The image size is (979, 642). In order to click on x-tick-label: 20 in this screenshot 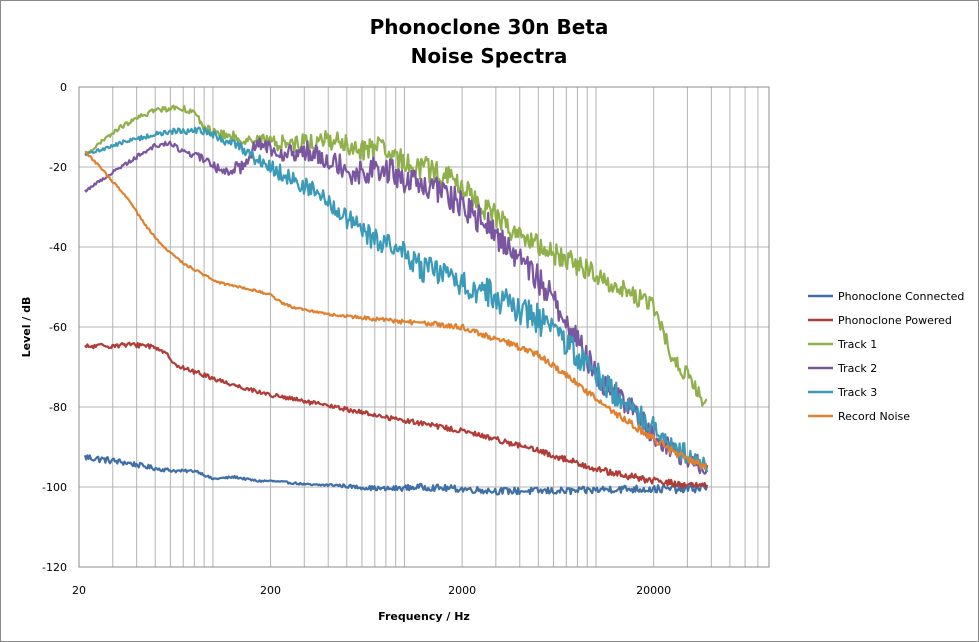, I will do `click(79, 590)`.